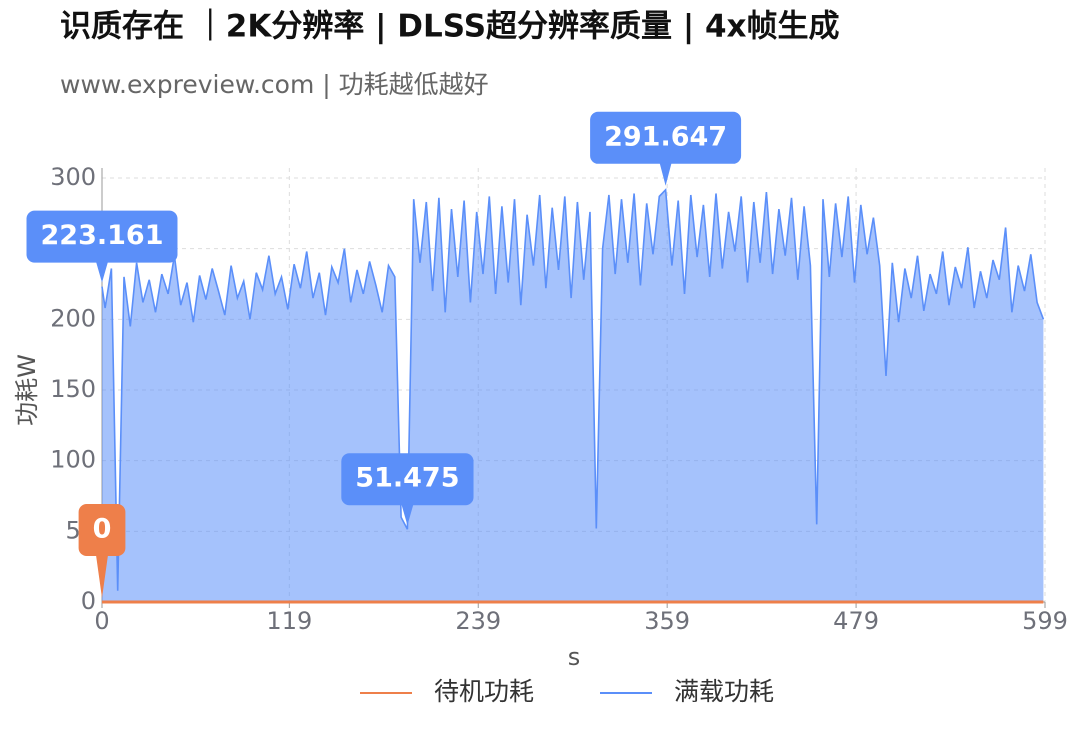  I want to click on chart-title: 识质存在 ｜2K分辨率 | DLSS超分辨率质量 | 4x帧生成, so click(450, 27).